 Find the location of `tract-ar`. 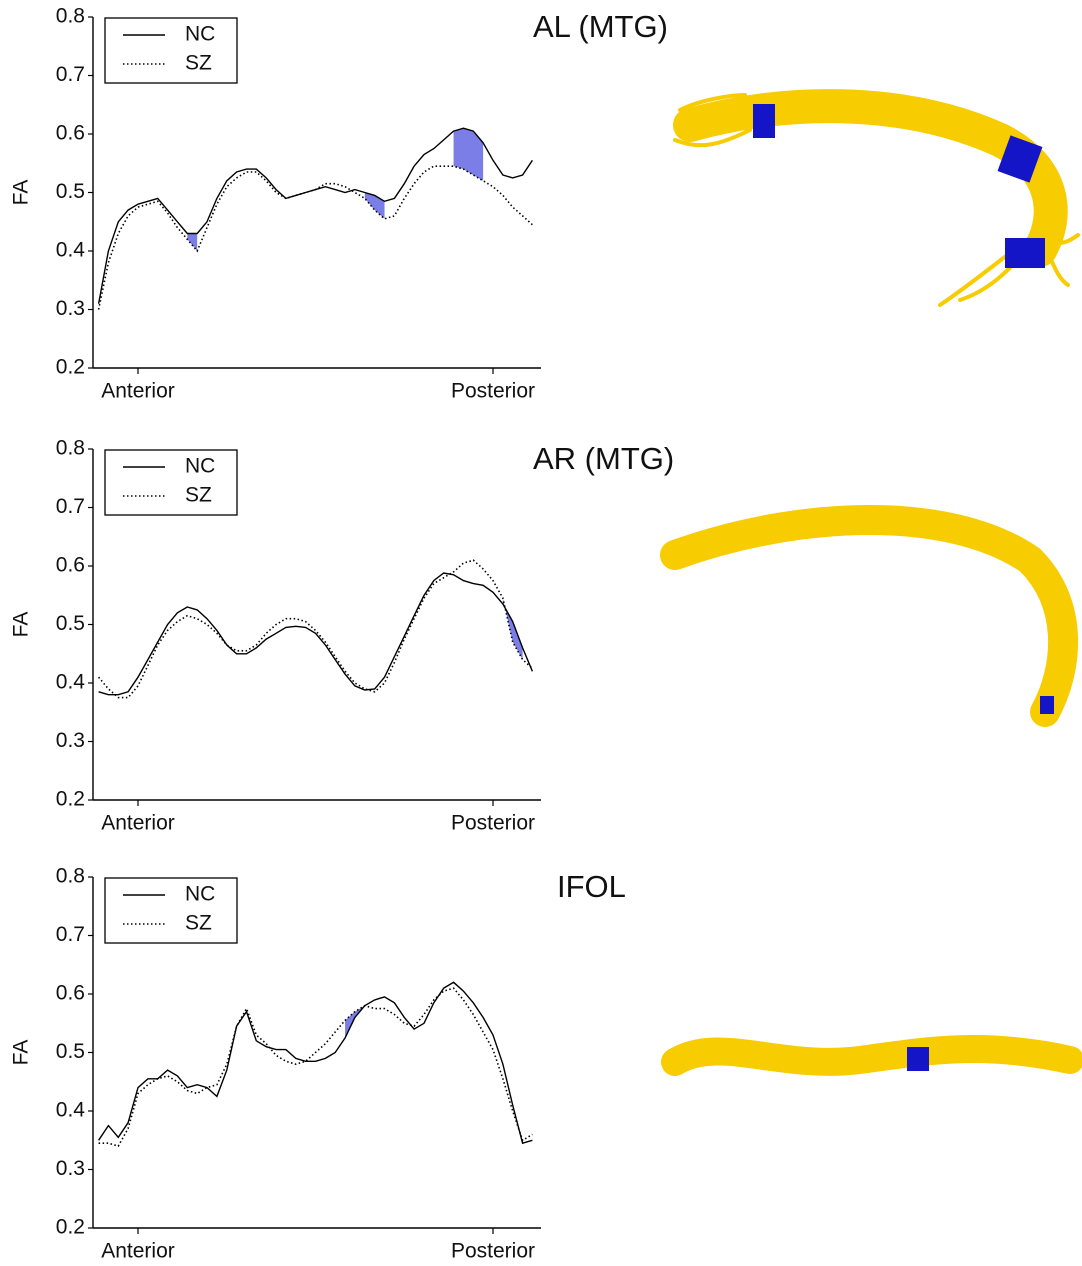

tract-ar is located at coordinates (869, 616).